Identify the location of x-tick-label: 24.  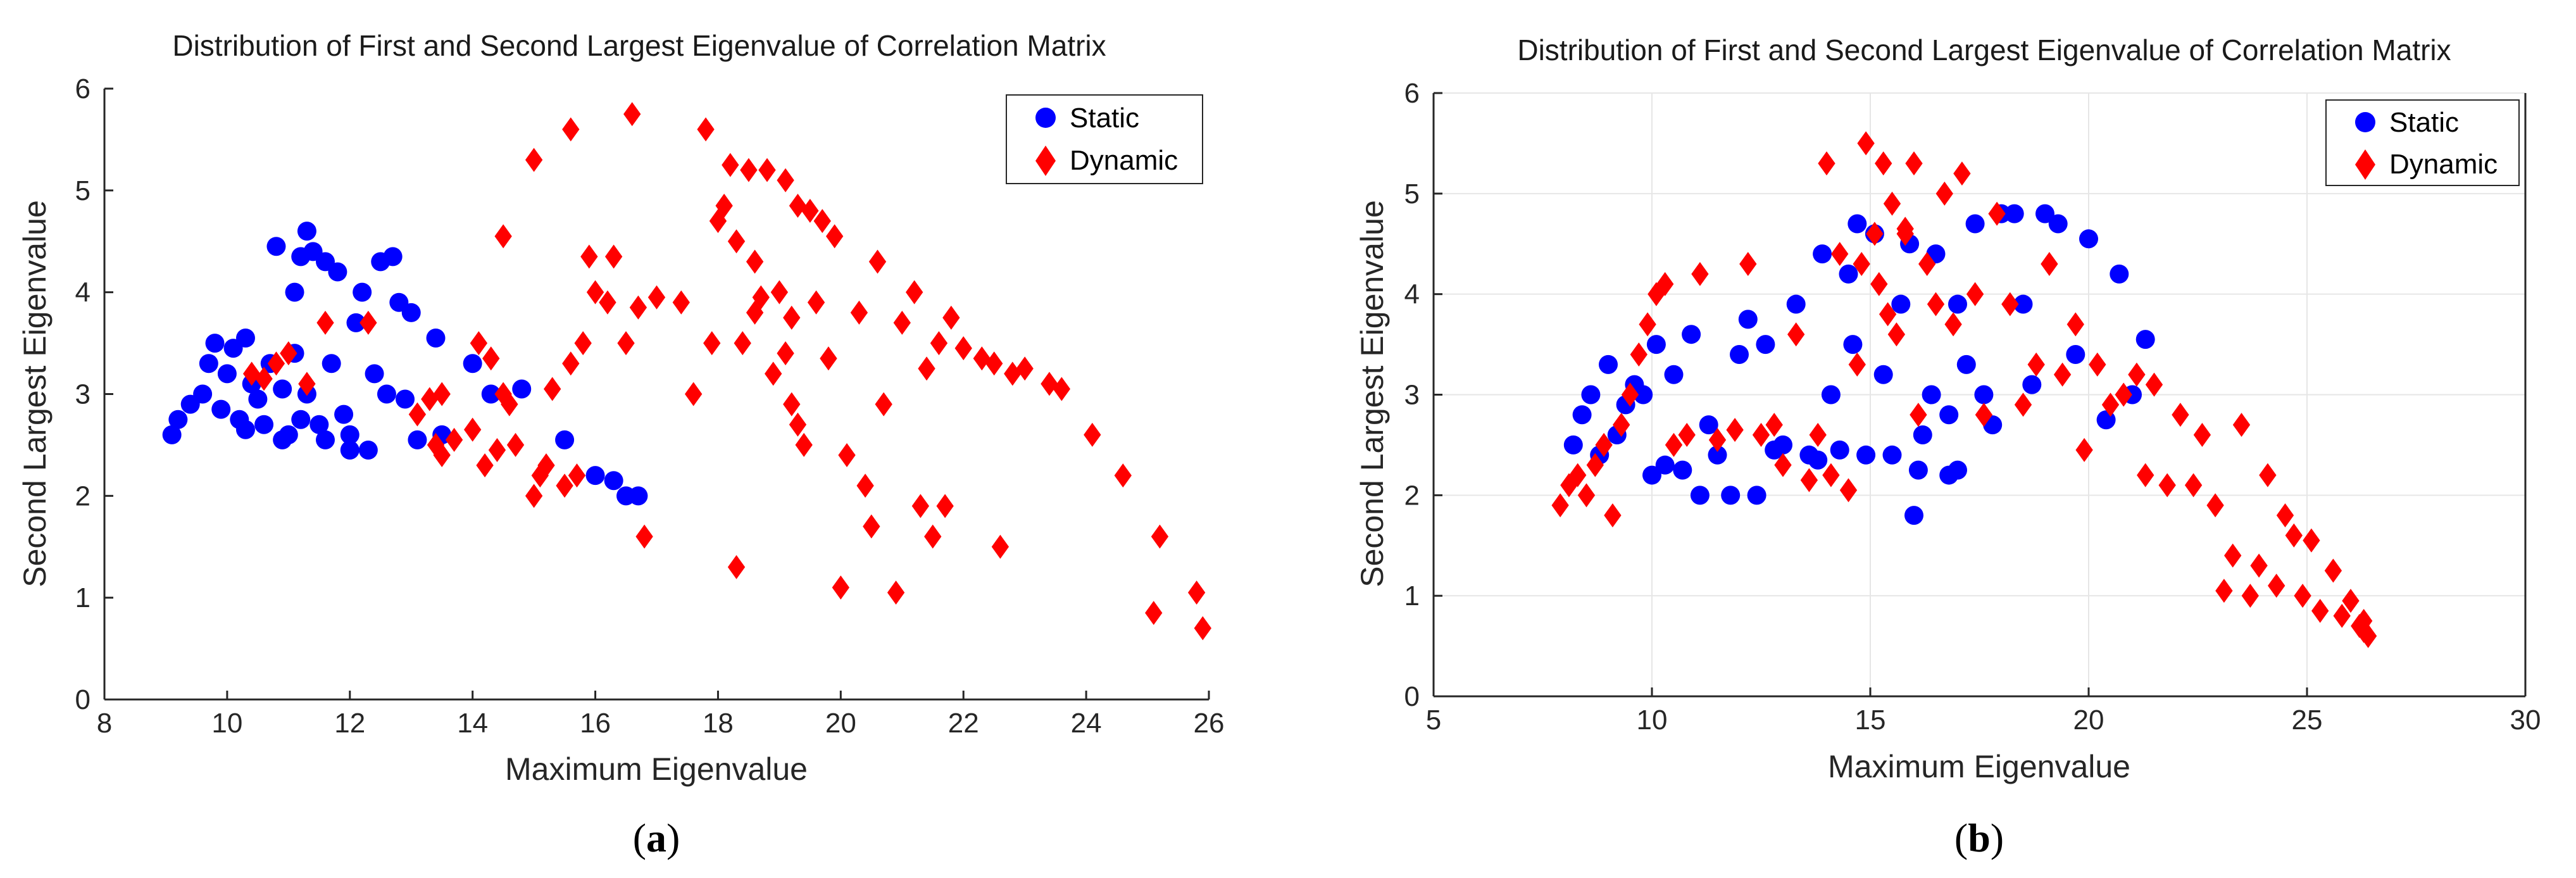
(1086, 723).